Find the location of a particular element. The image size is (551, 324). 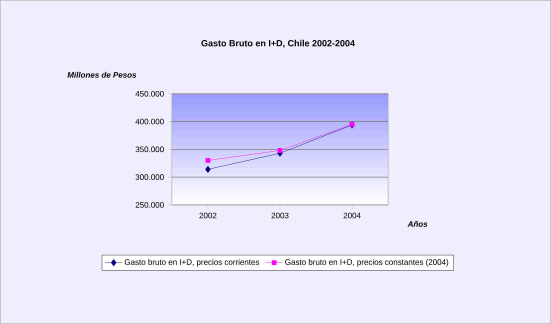

chart-title: Gasto Bruto en I+D, Chile 2002-2004 is located at coordinates (278, 44).